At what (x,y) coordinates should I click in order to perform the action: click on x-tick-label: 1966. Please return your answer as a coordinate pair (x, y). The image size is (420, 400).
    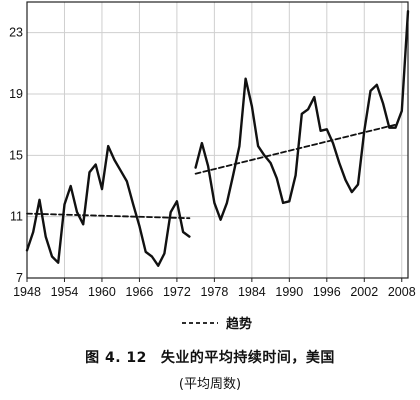
    Looking at the image, I should click on (140, 292).